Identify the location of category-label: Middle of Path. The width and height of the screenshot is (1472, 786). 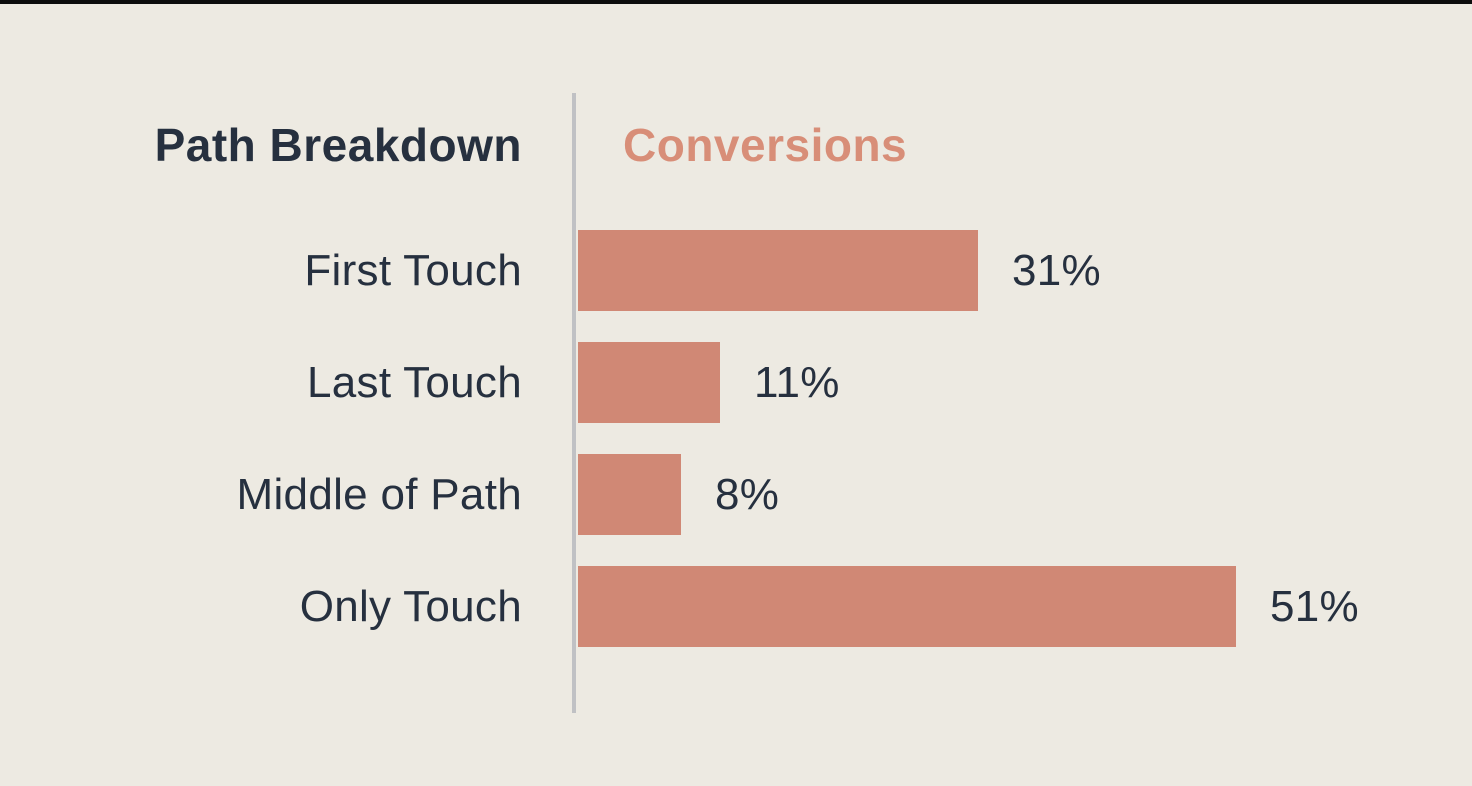
(379, 494).